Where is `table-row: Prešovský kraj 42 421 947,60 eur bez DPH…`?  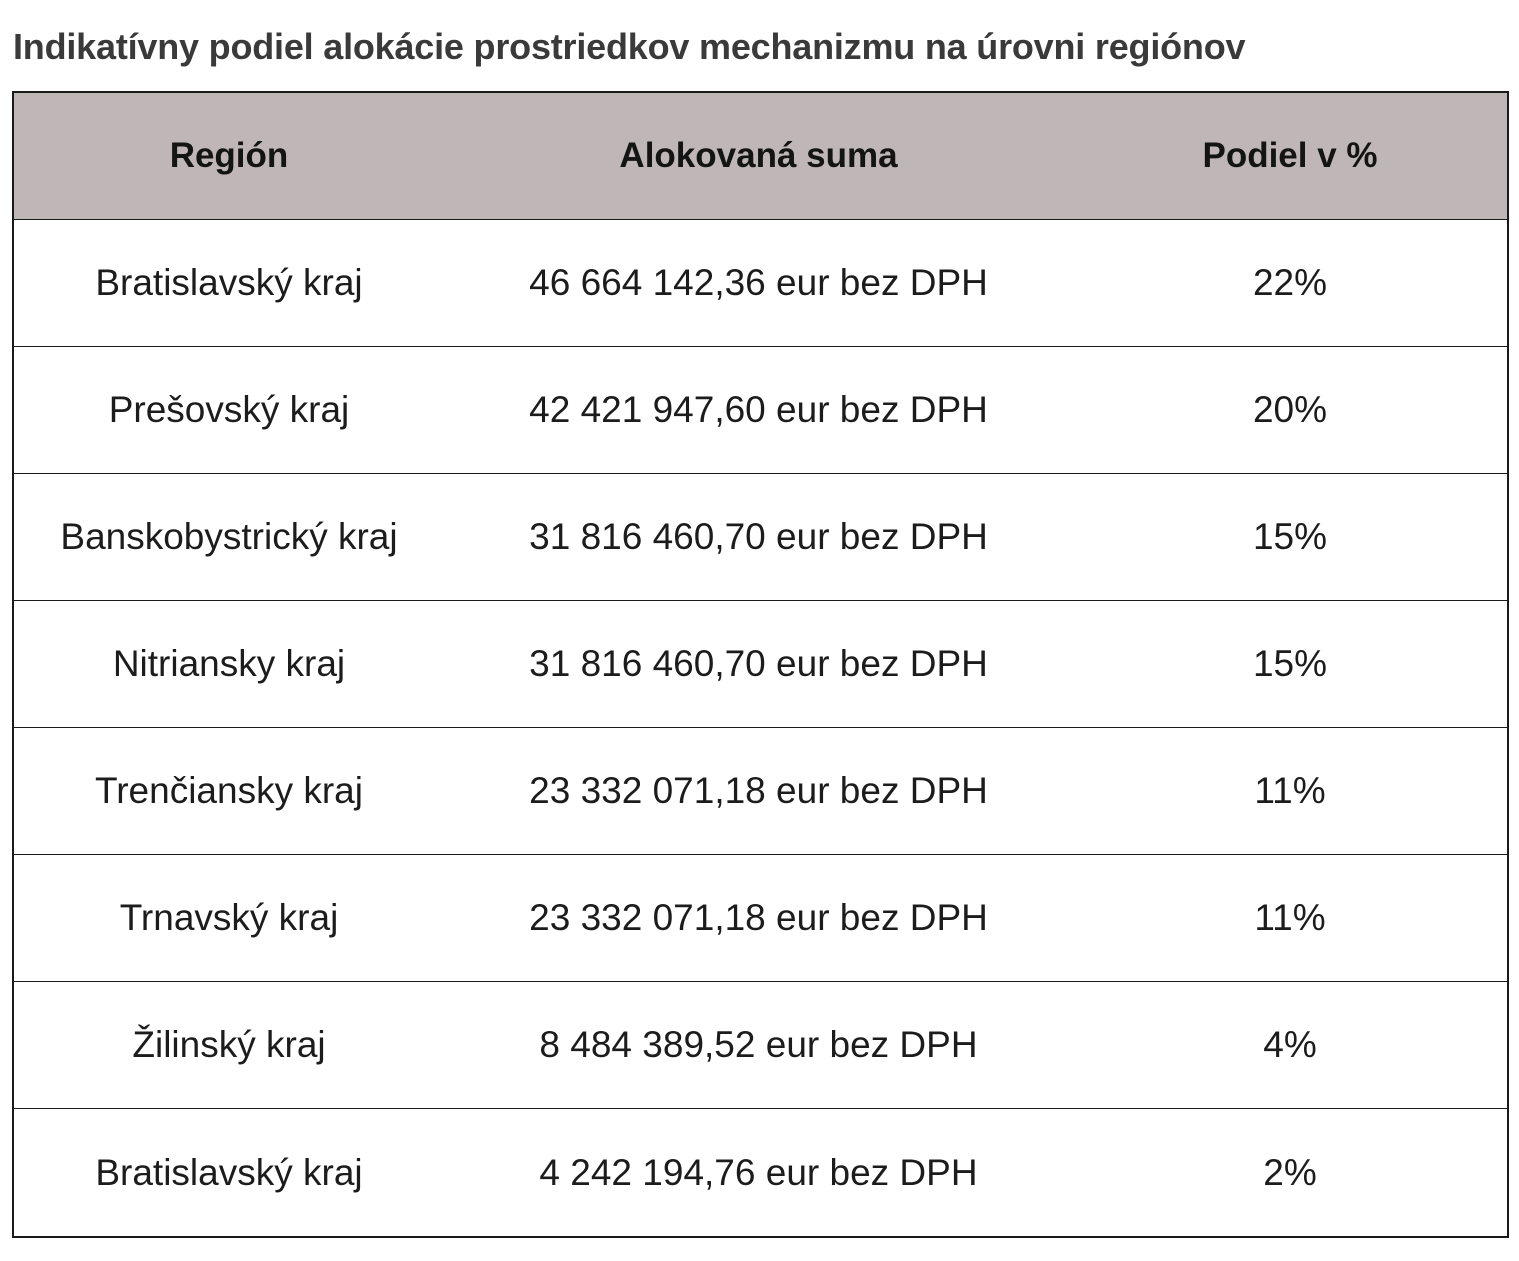
table-row: Prešovský kraj 42 421 947,60 eur bez DPH… is located at coordinates (760, 410).